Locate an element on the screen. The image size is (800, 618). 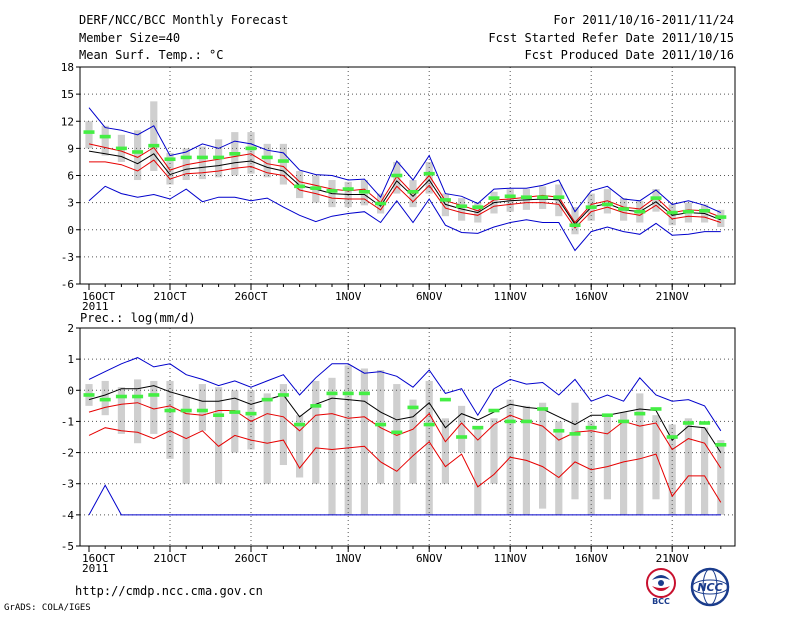
prec-xtick-label: 16NOV is located at coordinates (591, 558).